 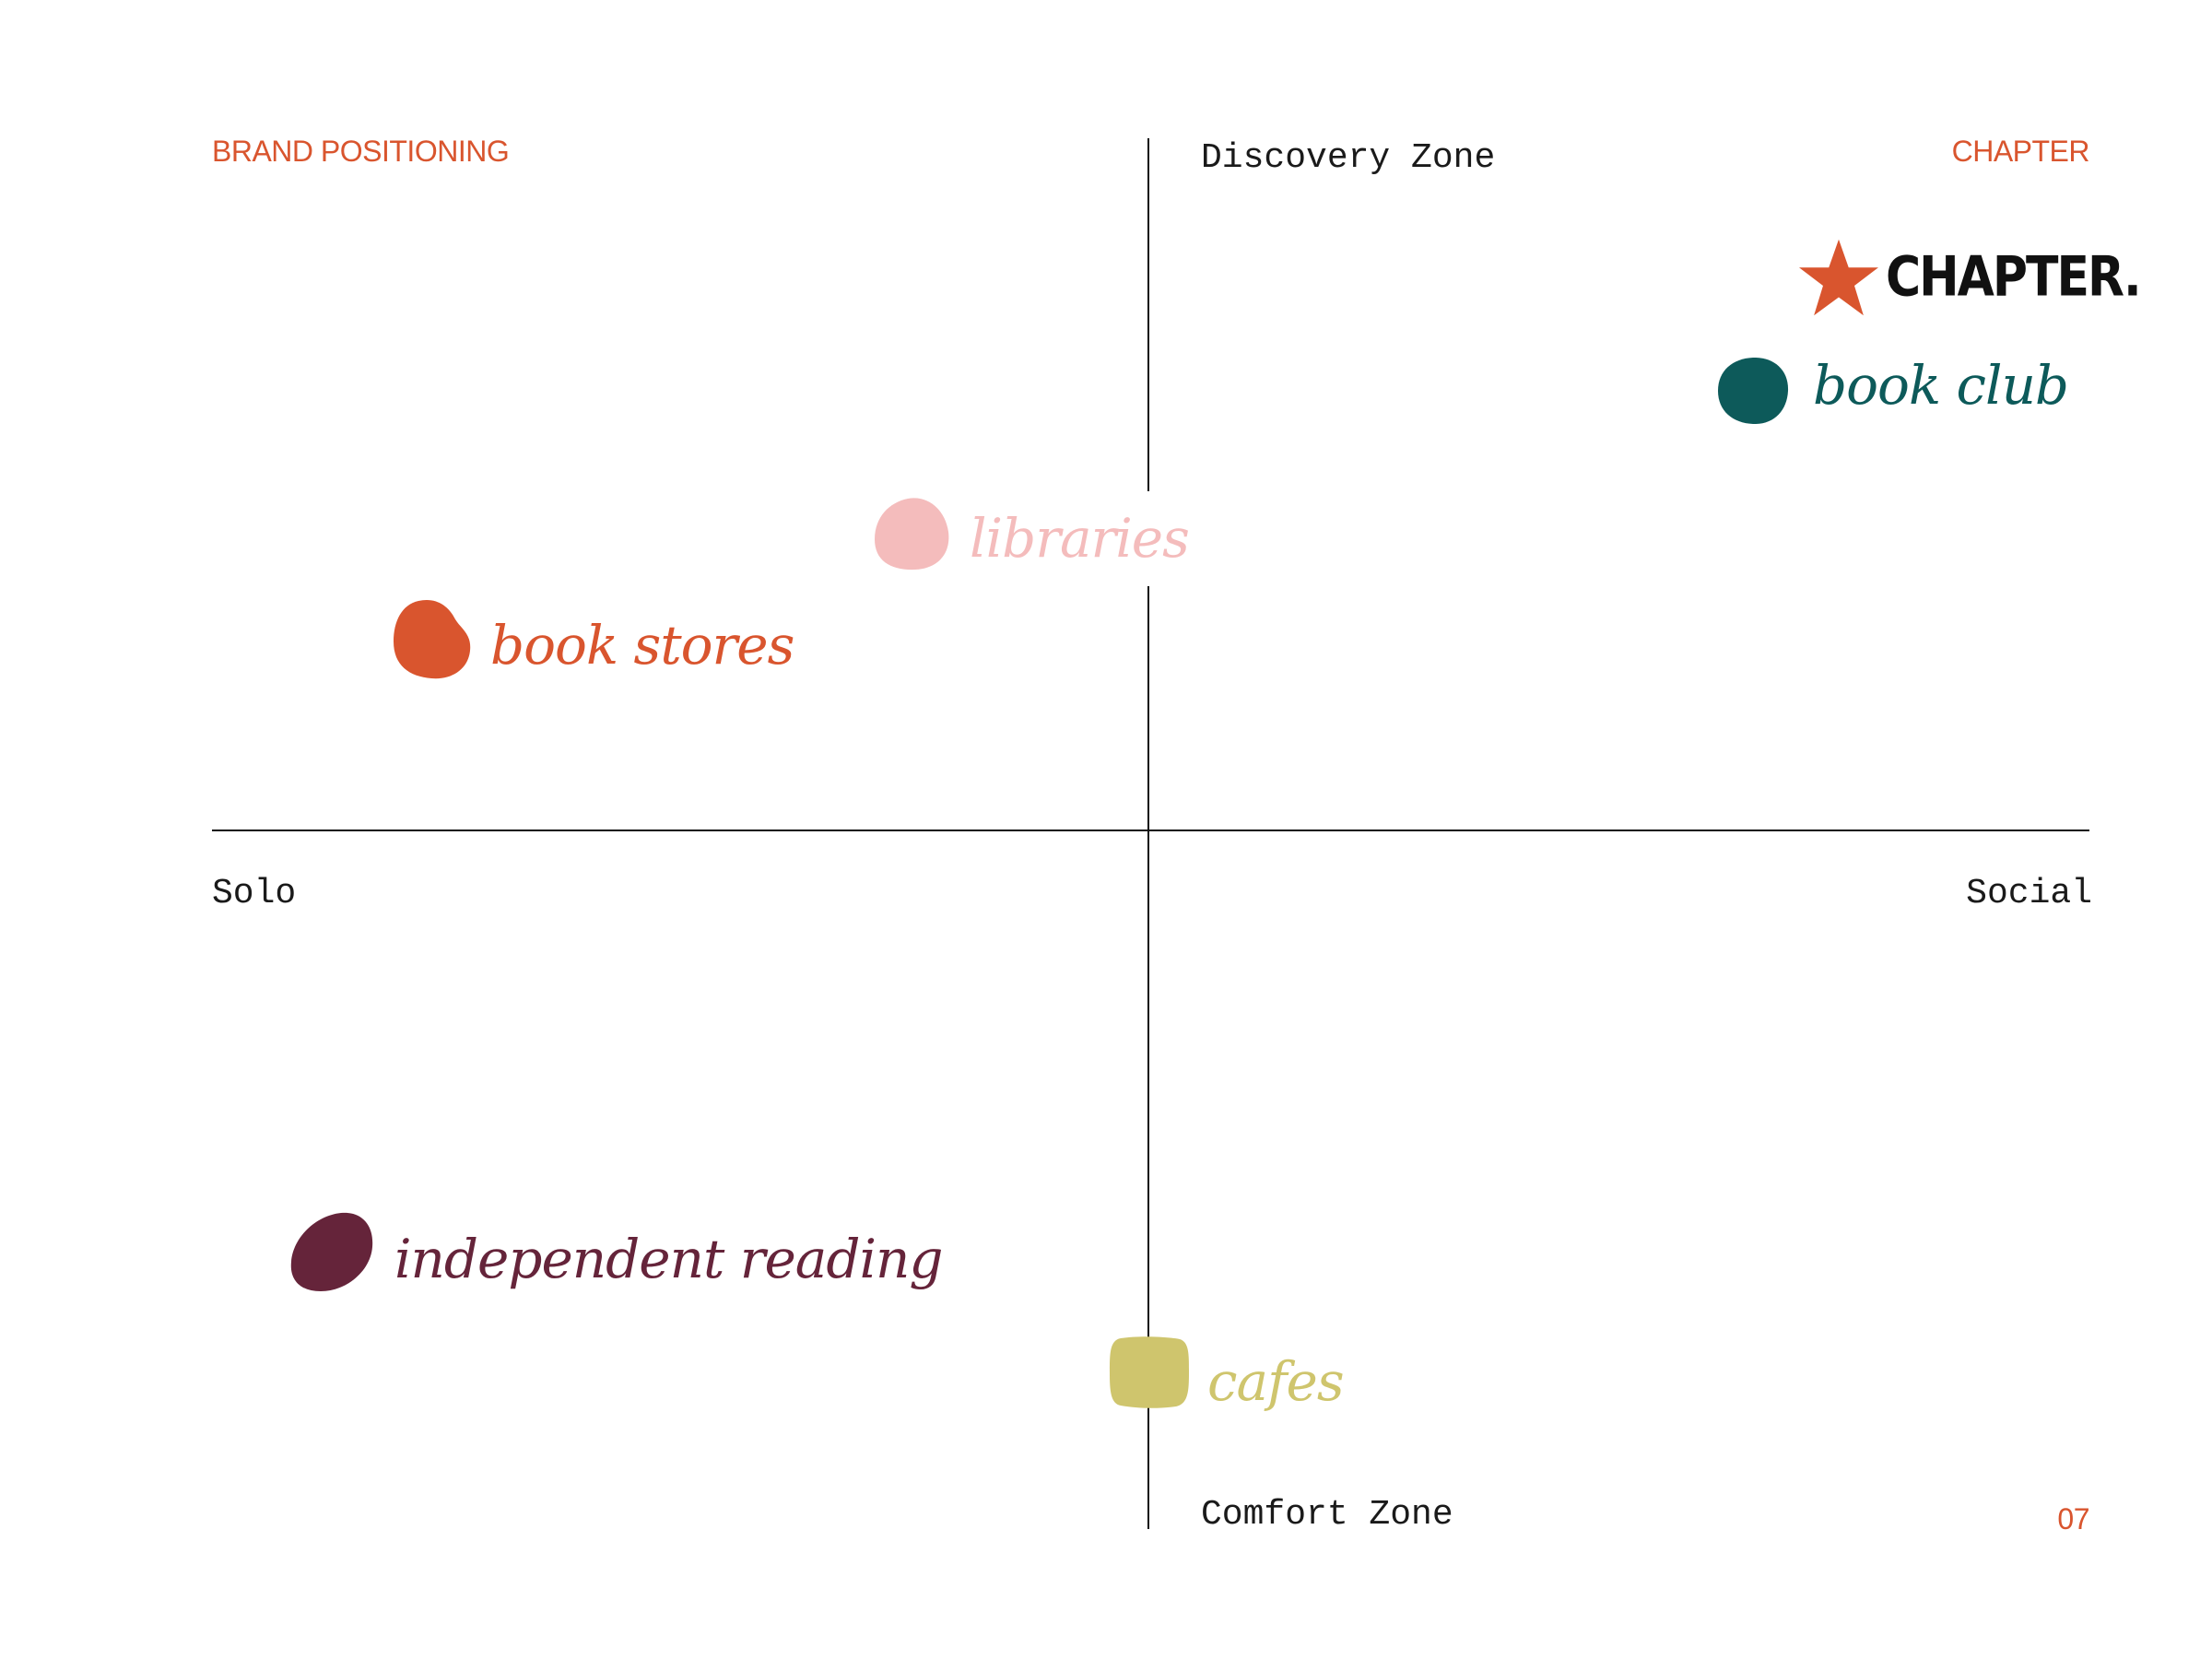 What do you see at coordinates (1149, 1372) in the screenshot?
I see `cafes-marker` at bounding box center [1149, 1372].